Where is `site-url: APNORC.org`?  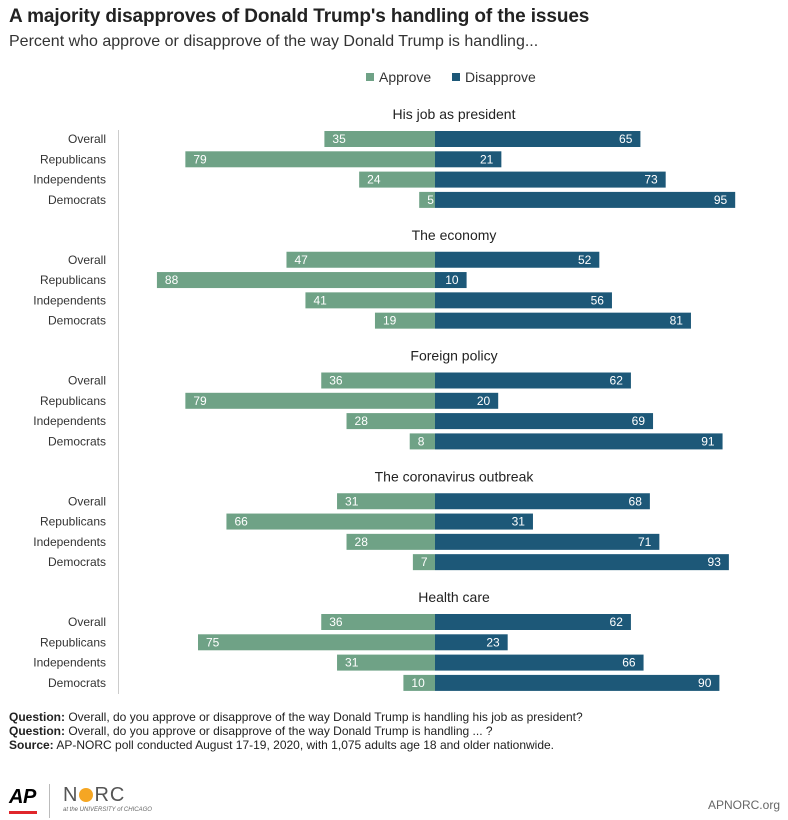 site-url: APNORC.org is located at coordinates (743, 805).